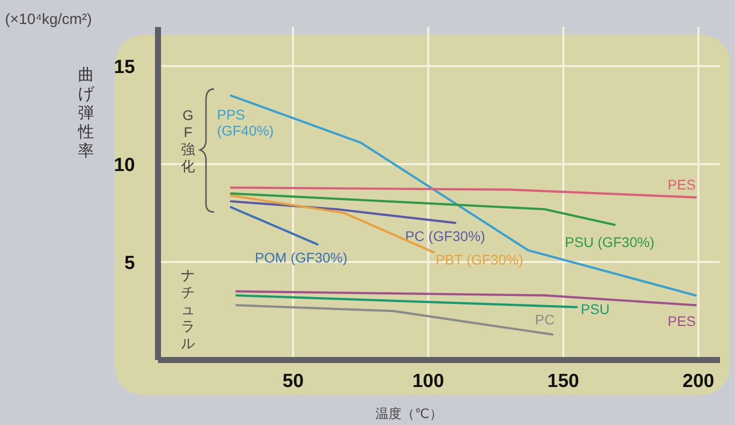 Image resolution: width=735 pixels, height=425 pixels. What do you see at coordinates (609, 242) in the screenshot?
I see `series-label: PSU (GF30%)` at bounding box center [609, 242].